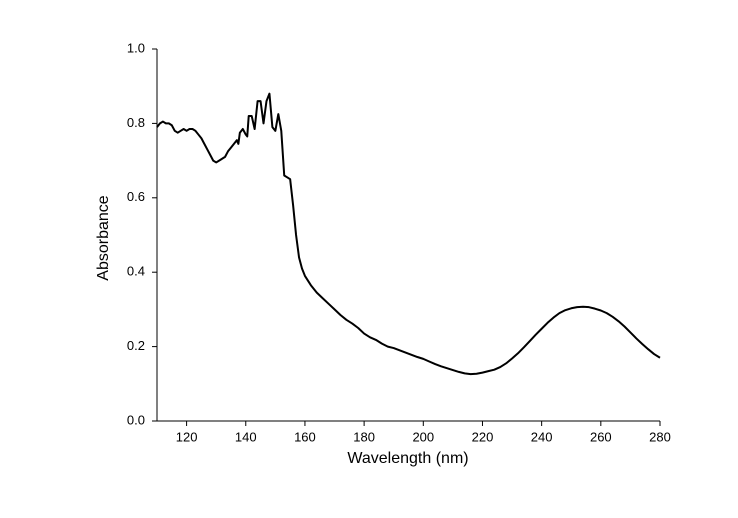 The image size is (738, 518). Describe the element at coordinates (246, 436) in the screenshot. I see `x-tick-label: 140` at that location.